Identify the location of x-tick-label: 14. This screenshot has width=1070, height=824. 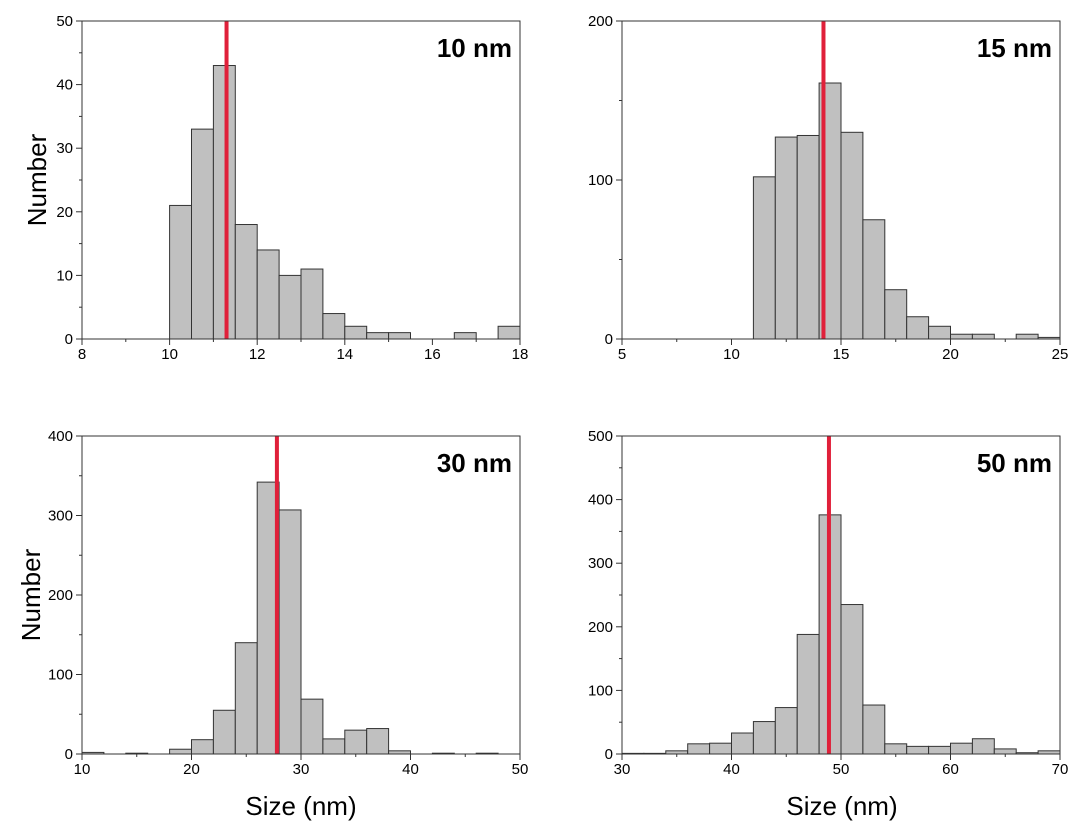
(344, 354).